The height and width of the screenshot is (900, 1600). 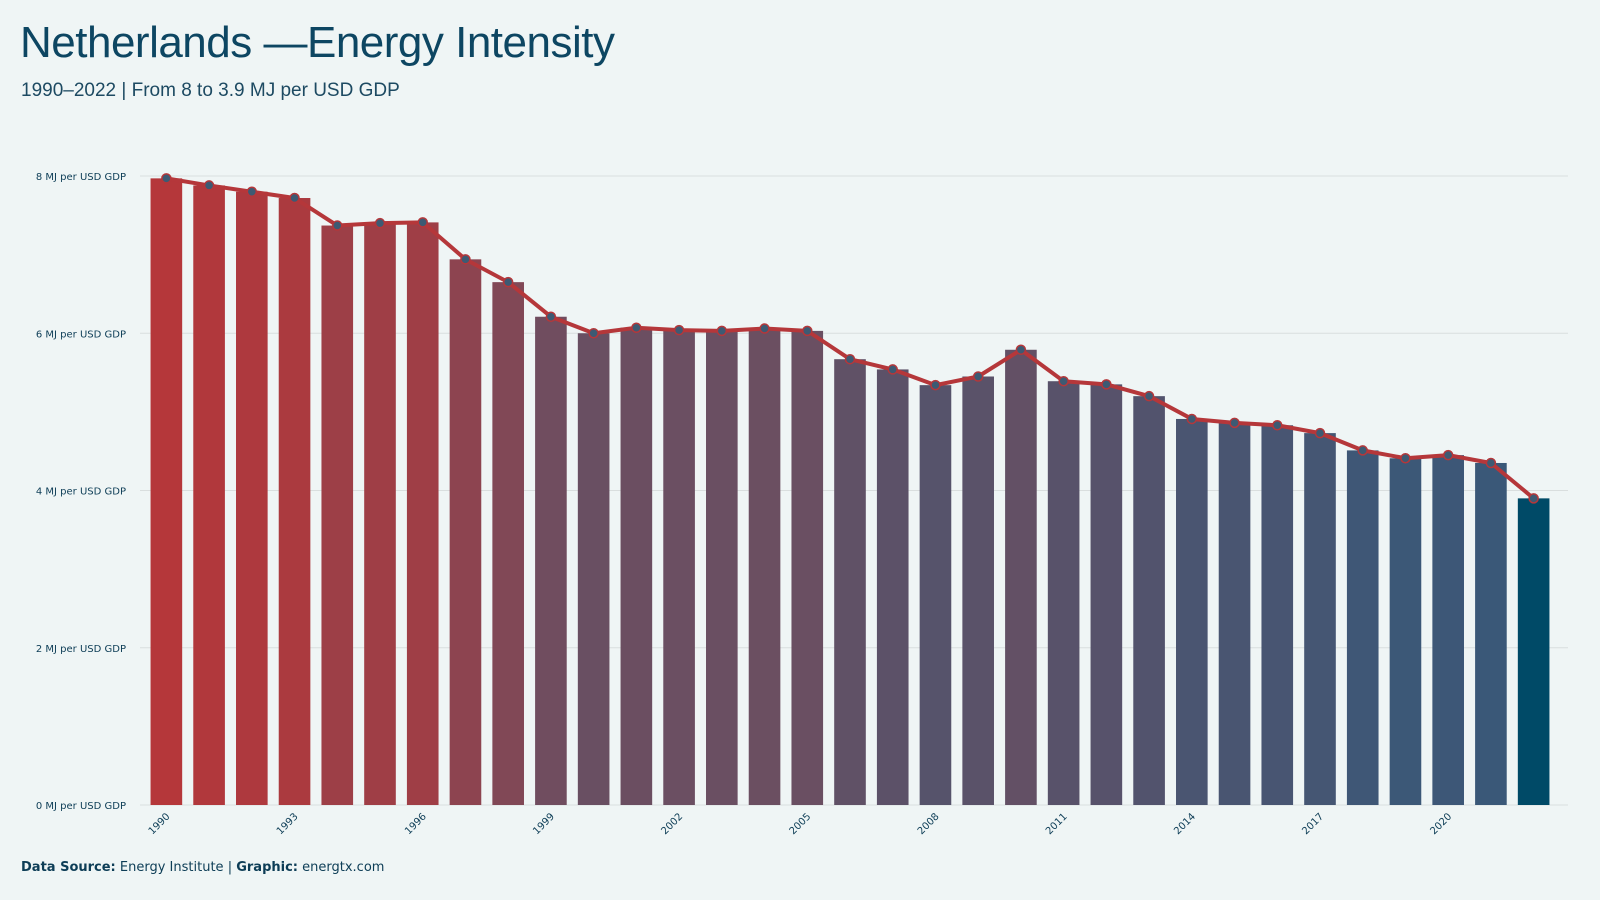 What do you see at coordinates (210, 90) in the screenshot?
I see `chart-subtitle: 1990–2022 | From 8 to 3.9 MJ per USD GDP` at bounding box center [210, 90].